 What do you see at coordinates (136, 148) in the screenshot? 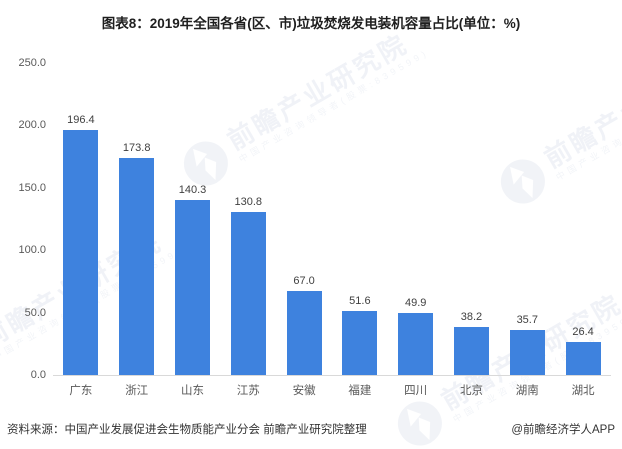
I see `bar-value-label: 173.8` at bounding box center [136, 148].